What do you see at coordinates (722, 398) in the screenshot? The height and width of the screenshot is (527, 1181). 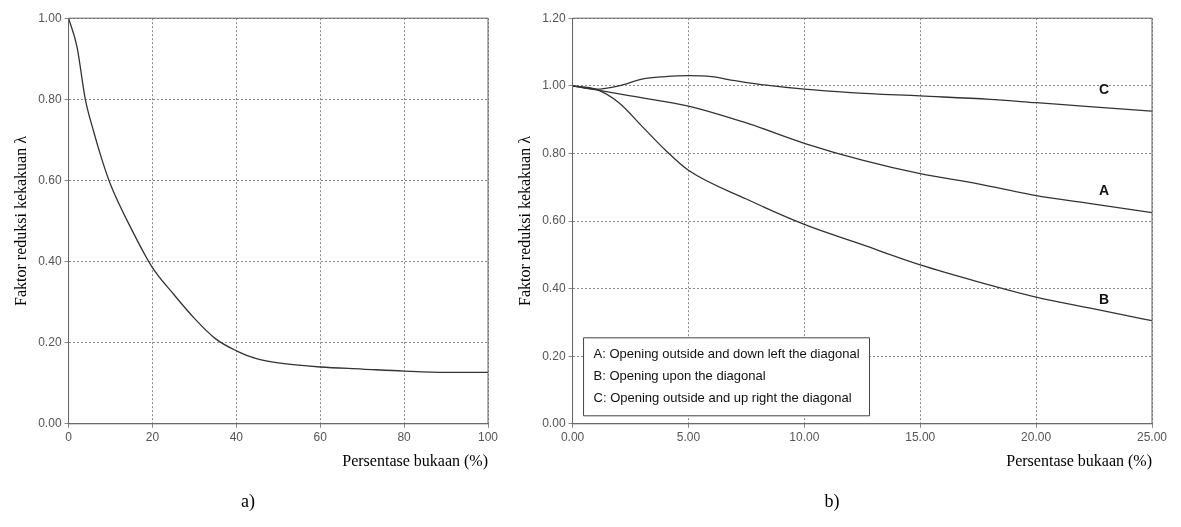 I see `annotation: C: Opening outside and up right the diagonal` at bounding box center [722, 398].